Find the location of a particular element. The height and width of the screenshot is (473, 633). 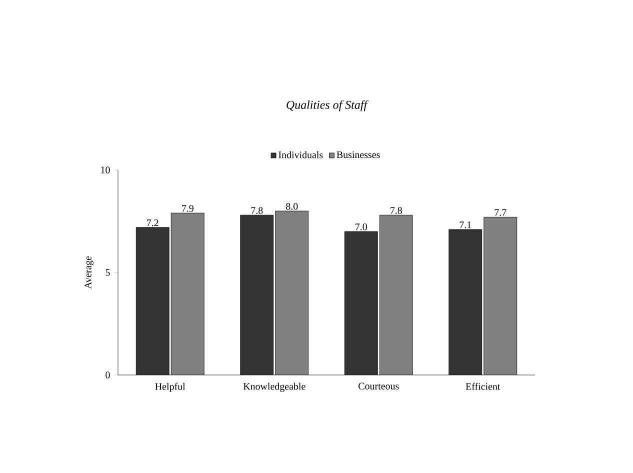

y-tick-label: 10 is located at coordinates (105, 170).